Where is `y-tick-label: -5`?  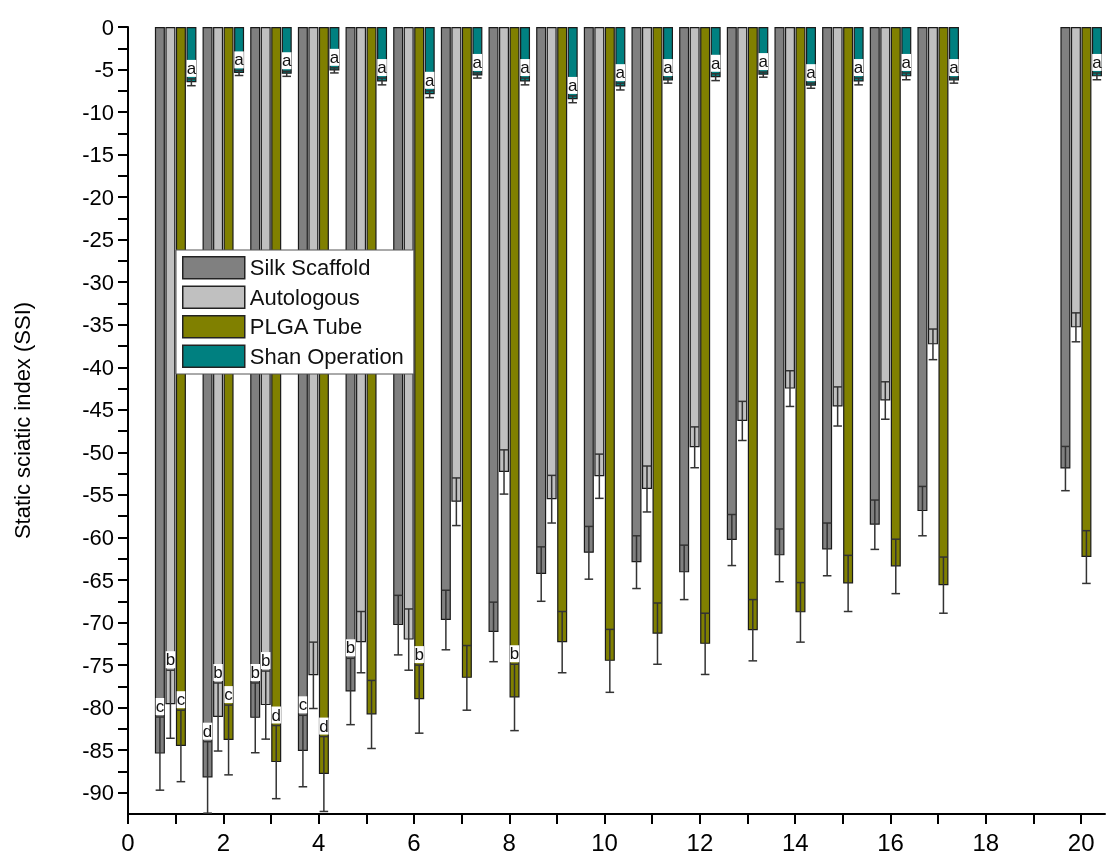
y-tick-label: -5 is located at coordinates (104, 70).